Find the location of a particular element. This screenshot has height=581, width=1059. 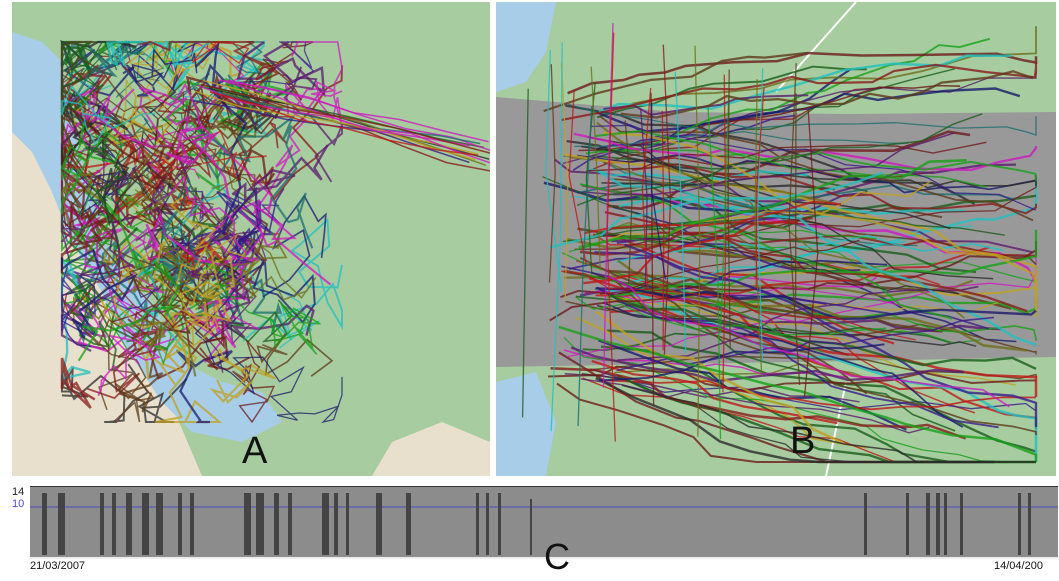

water-bottom is located at coordinates (526, 424).